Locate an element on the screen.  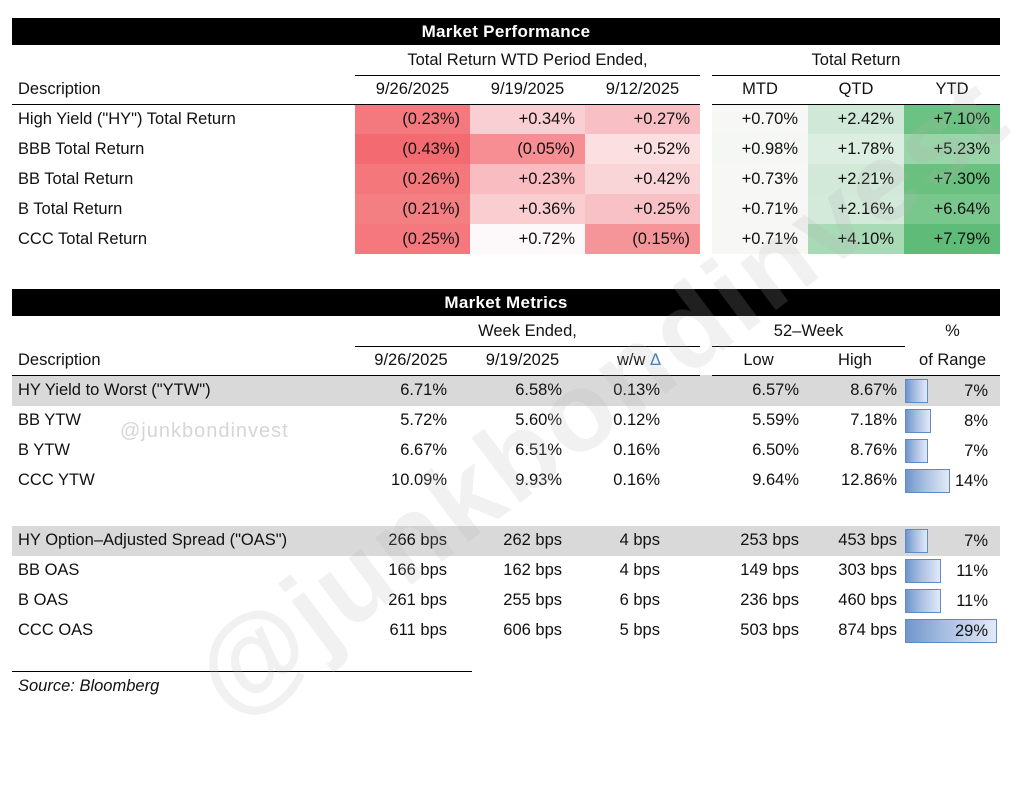
low-header: Low is located at coordinates (758, 361).